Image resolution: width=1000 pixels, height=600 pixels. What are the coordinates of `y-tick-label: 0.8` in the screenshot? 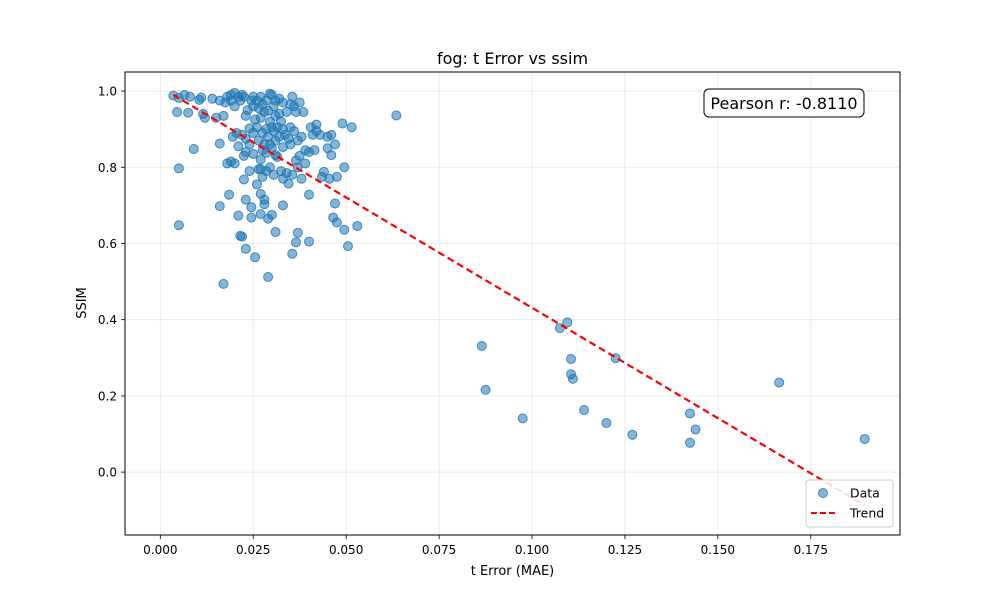 It's located at (107, 168).